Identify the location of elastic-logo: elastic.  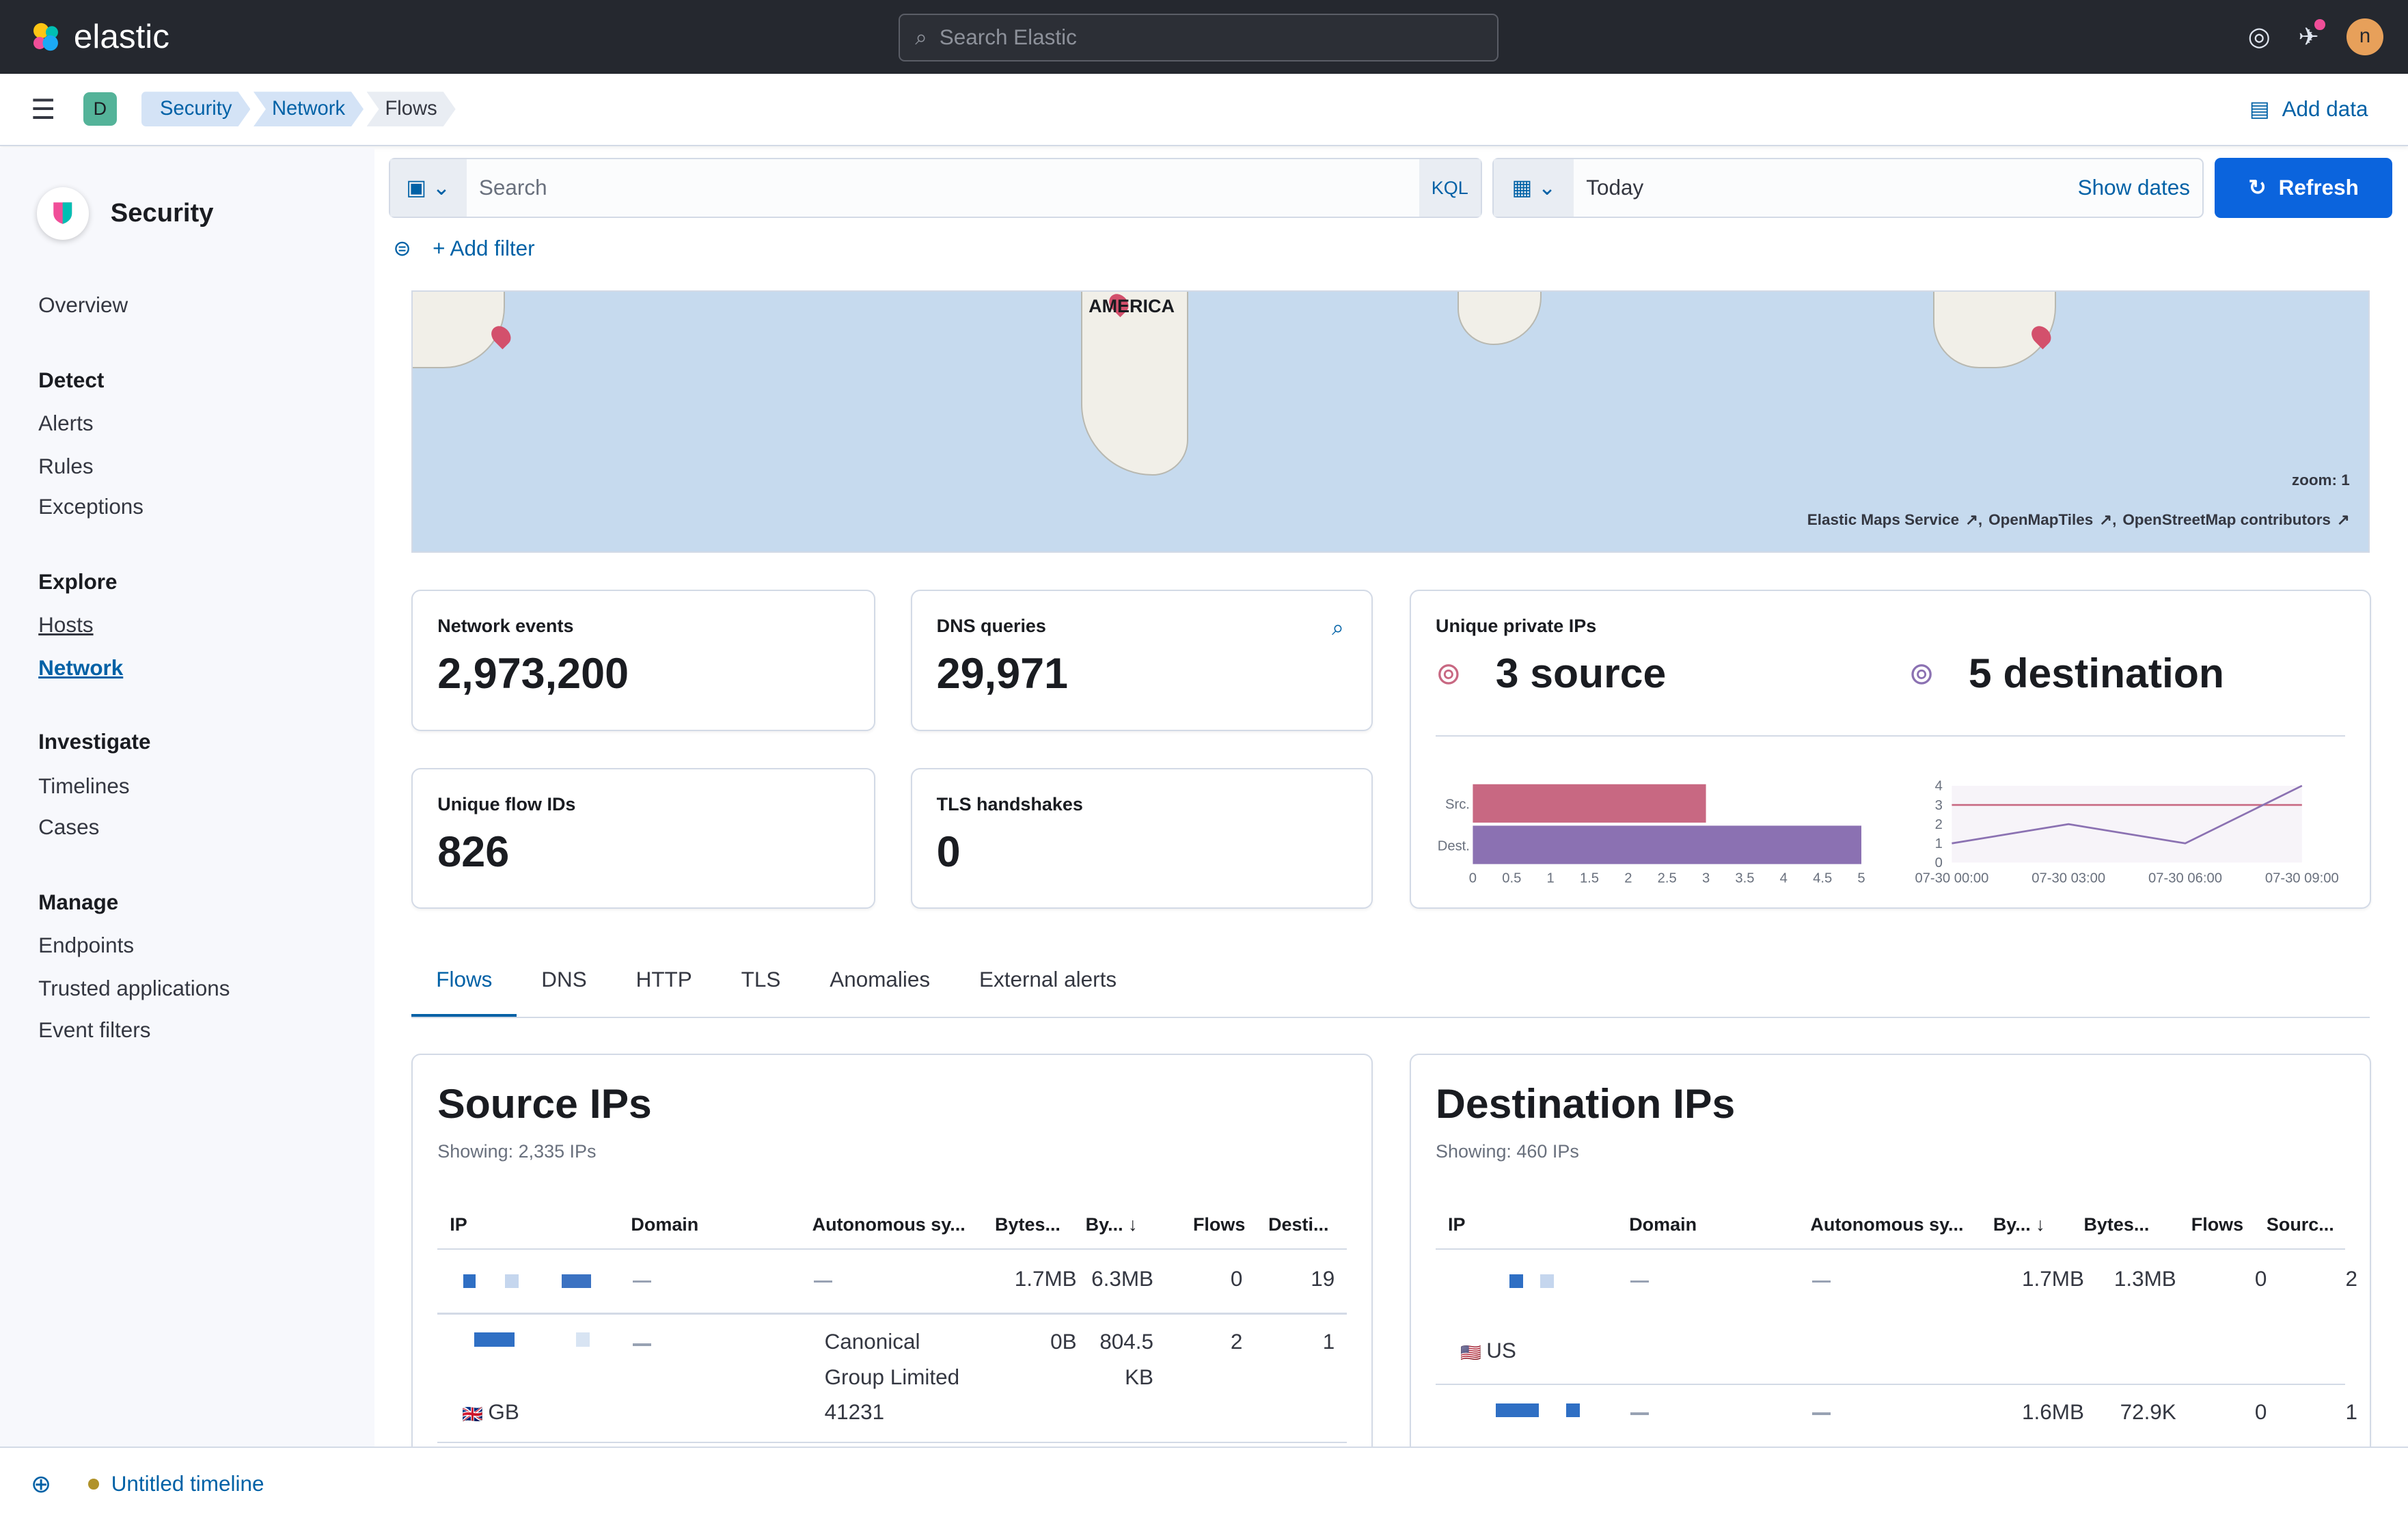
(98, 36).